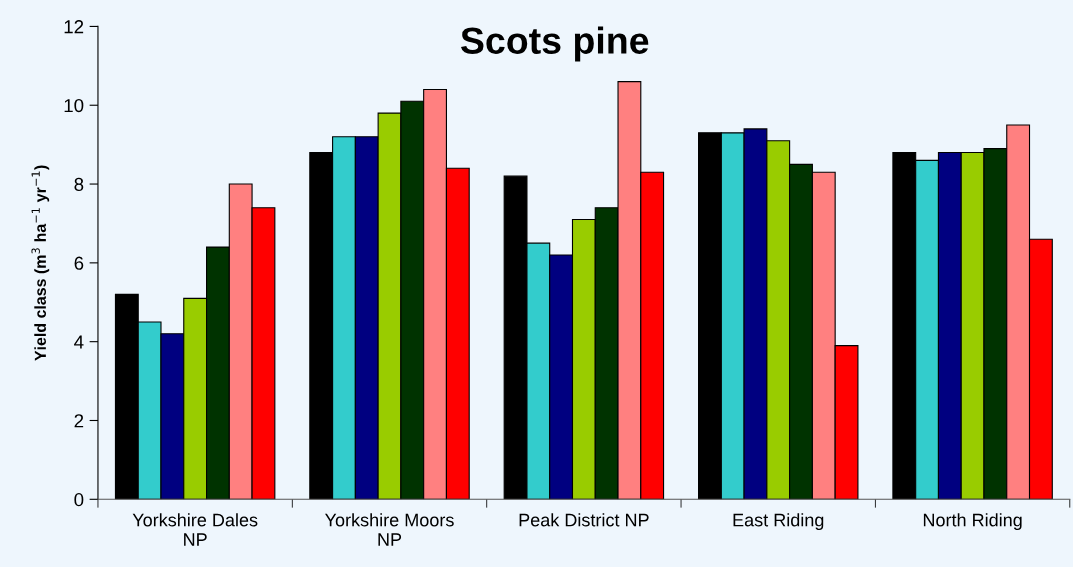 The height and width of the screenshot is (567, 1073). Describe the element at coordinates (972, 522) in the screenshot. I see `x-tick-label: North Riding` at that location.